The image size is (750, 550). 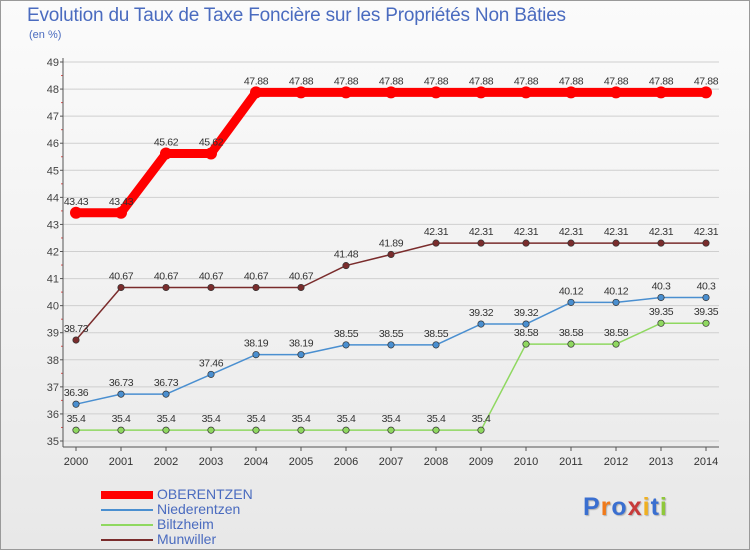 I want to click on data-label: 38.58, so click(x=526, y=333).